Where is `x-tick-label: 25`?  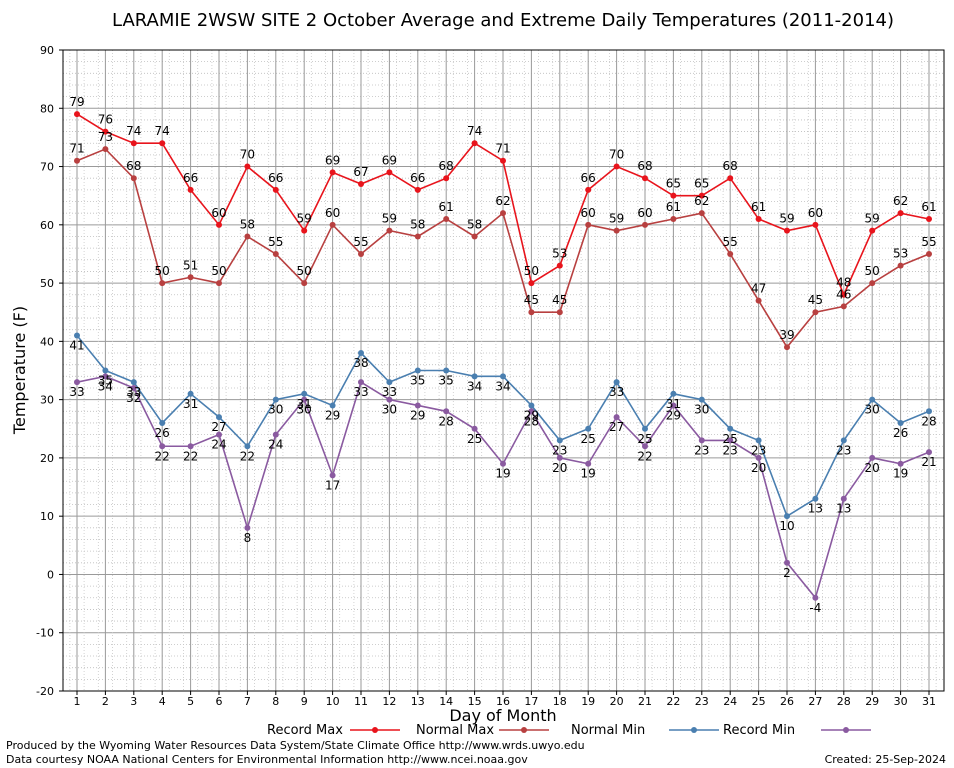 x-tick-label: 25 is located at coordinates (759, 701).